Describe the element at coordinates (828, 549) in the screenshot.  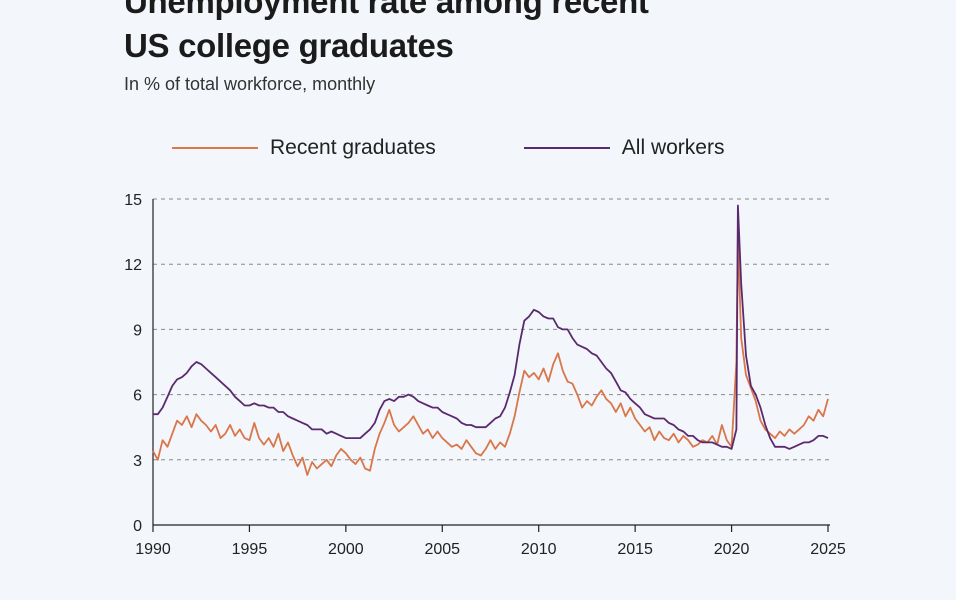
I see `x-tick-label-2025: 2025` at that location.